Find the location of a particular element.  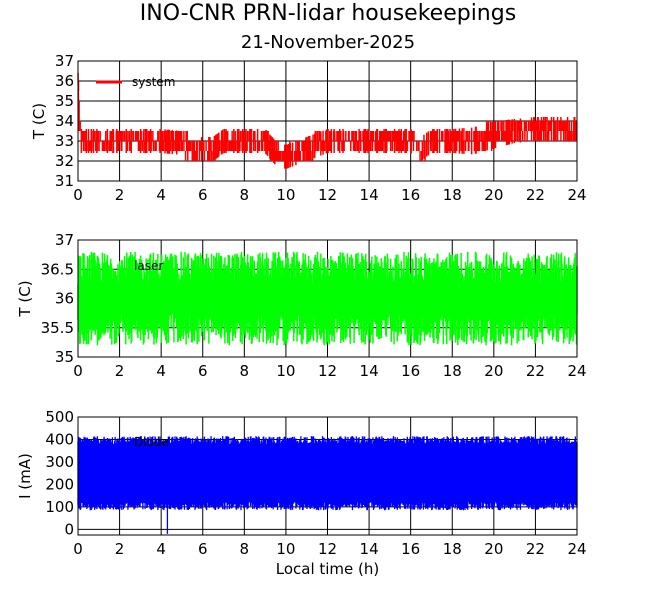

series-system-line is located at coordinates (327, 120).